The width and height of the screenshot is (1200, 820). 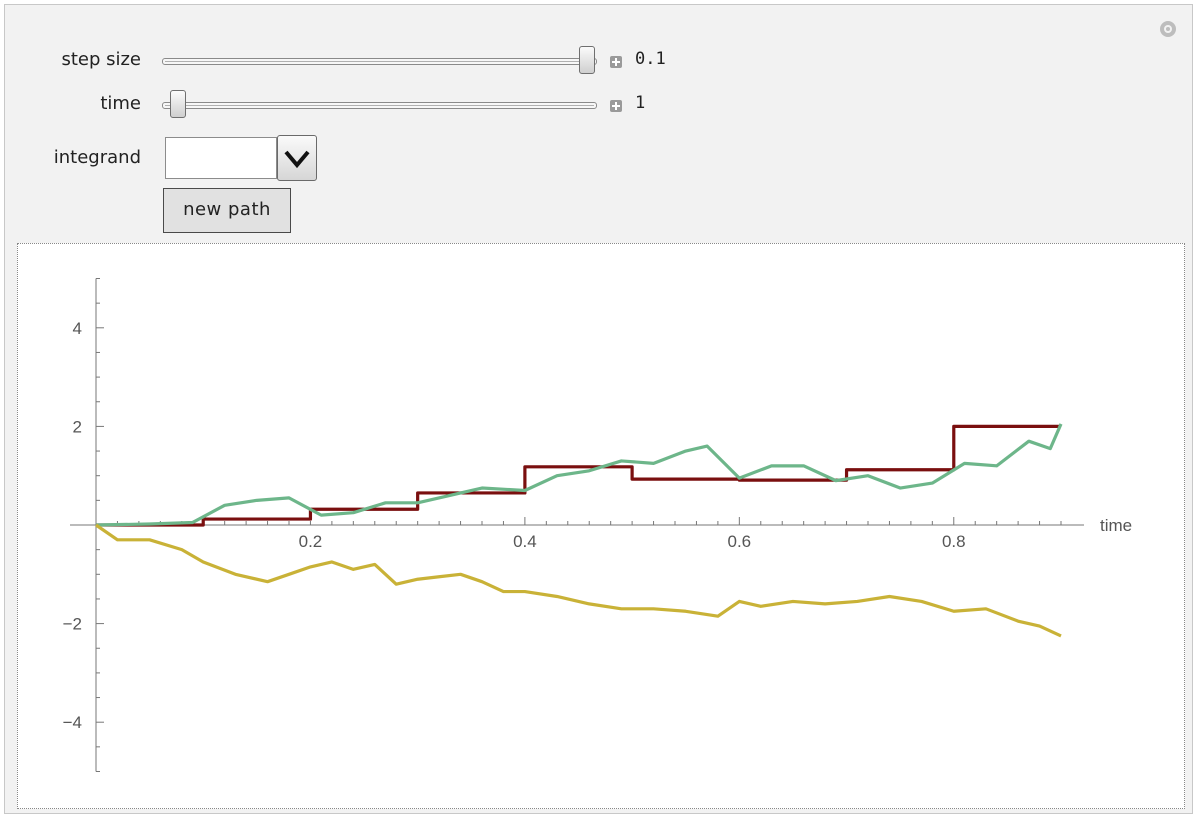 I want to click on integrand-dropdown-button, so click(x=297, y=158).